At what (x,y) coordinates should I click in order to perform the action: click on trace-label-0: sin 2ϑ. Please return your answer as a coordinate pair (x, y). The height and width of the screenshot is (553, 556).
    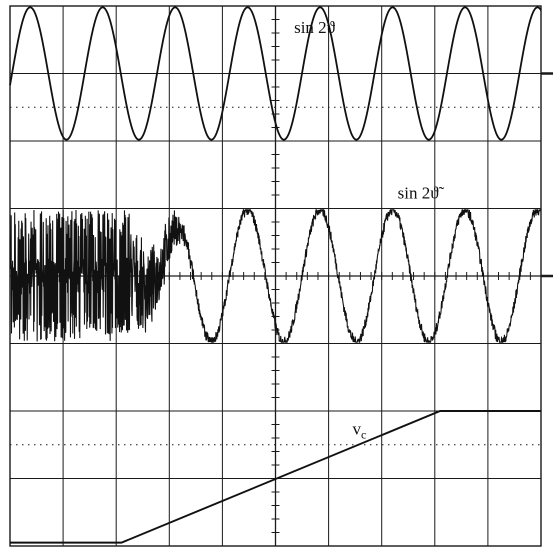
    Looking at the image, I should click on (315, 27).